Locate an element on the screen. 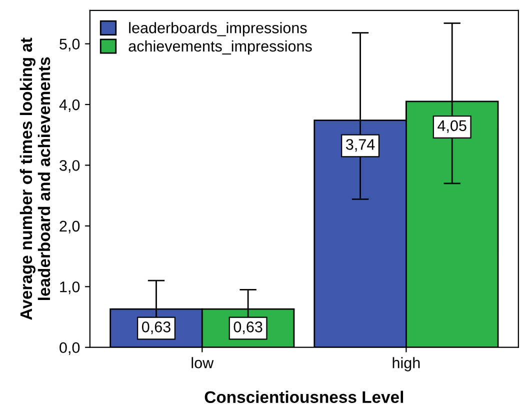  y-tick-label: 3,0 is located at coordinates (70, 166).